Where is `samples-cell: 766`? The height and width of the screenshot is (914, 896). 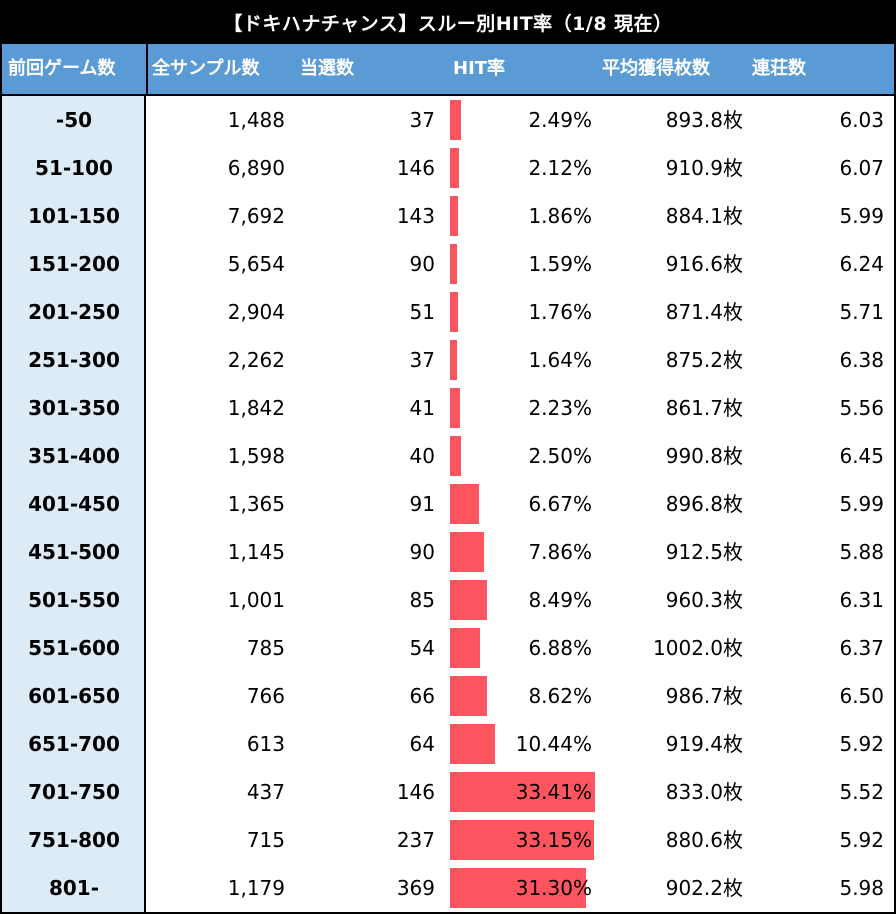 samples-cell: 766 is located at coordinates (265, 696).